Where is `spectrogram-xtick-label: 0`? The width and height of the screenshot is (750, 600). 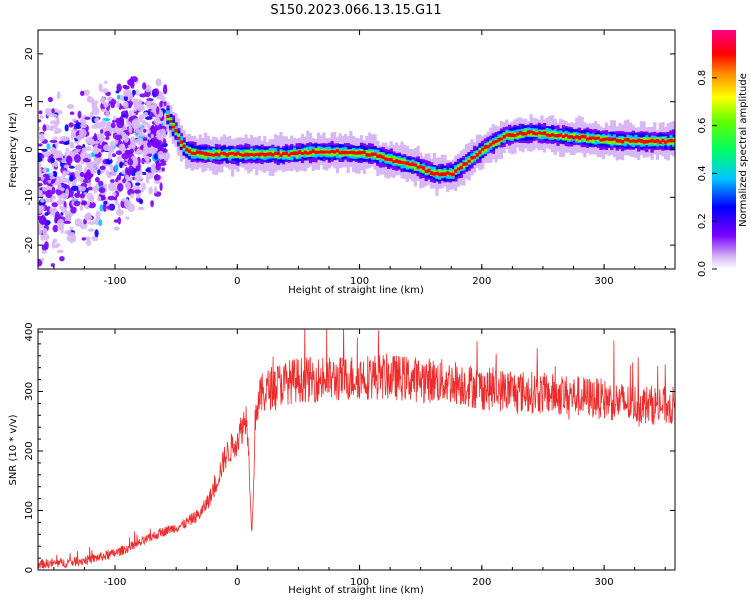 spectrogram-xtick-label: 0 is located at coordinates (237, 281).